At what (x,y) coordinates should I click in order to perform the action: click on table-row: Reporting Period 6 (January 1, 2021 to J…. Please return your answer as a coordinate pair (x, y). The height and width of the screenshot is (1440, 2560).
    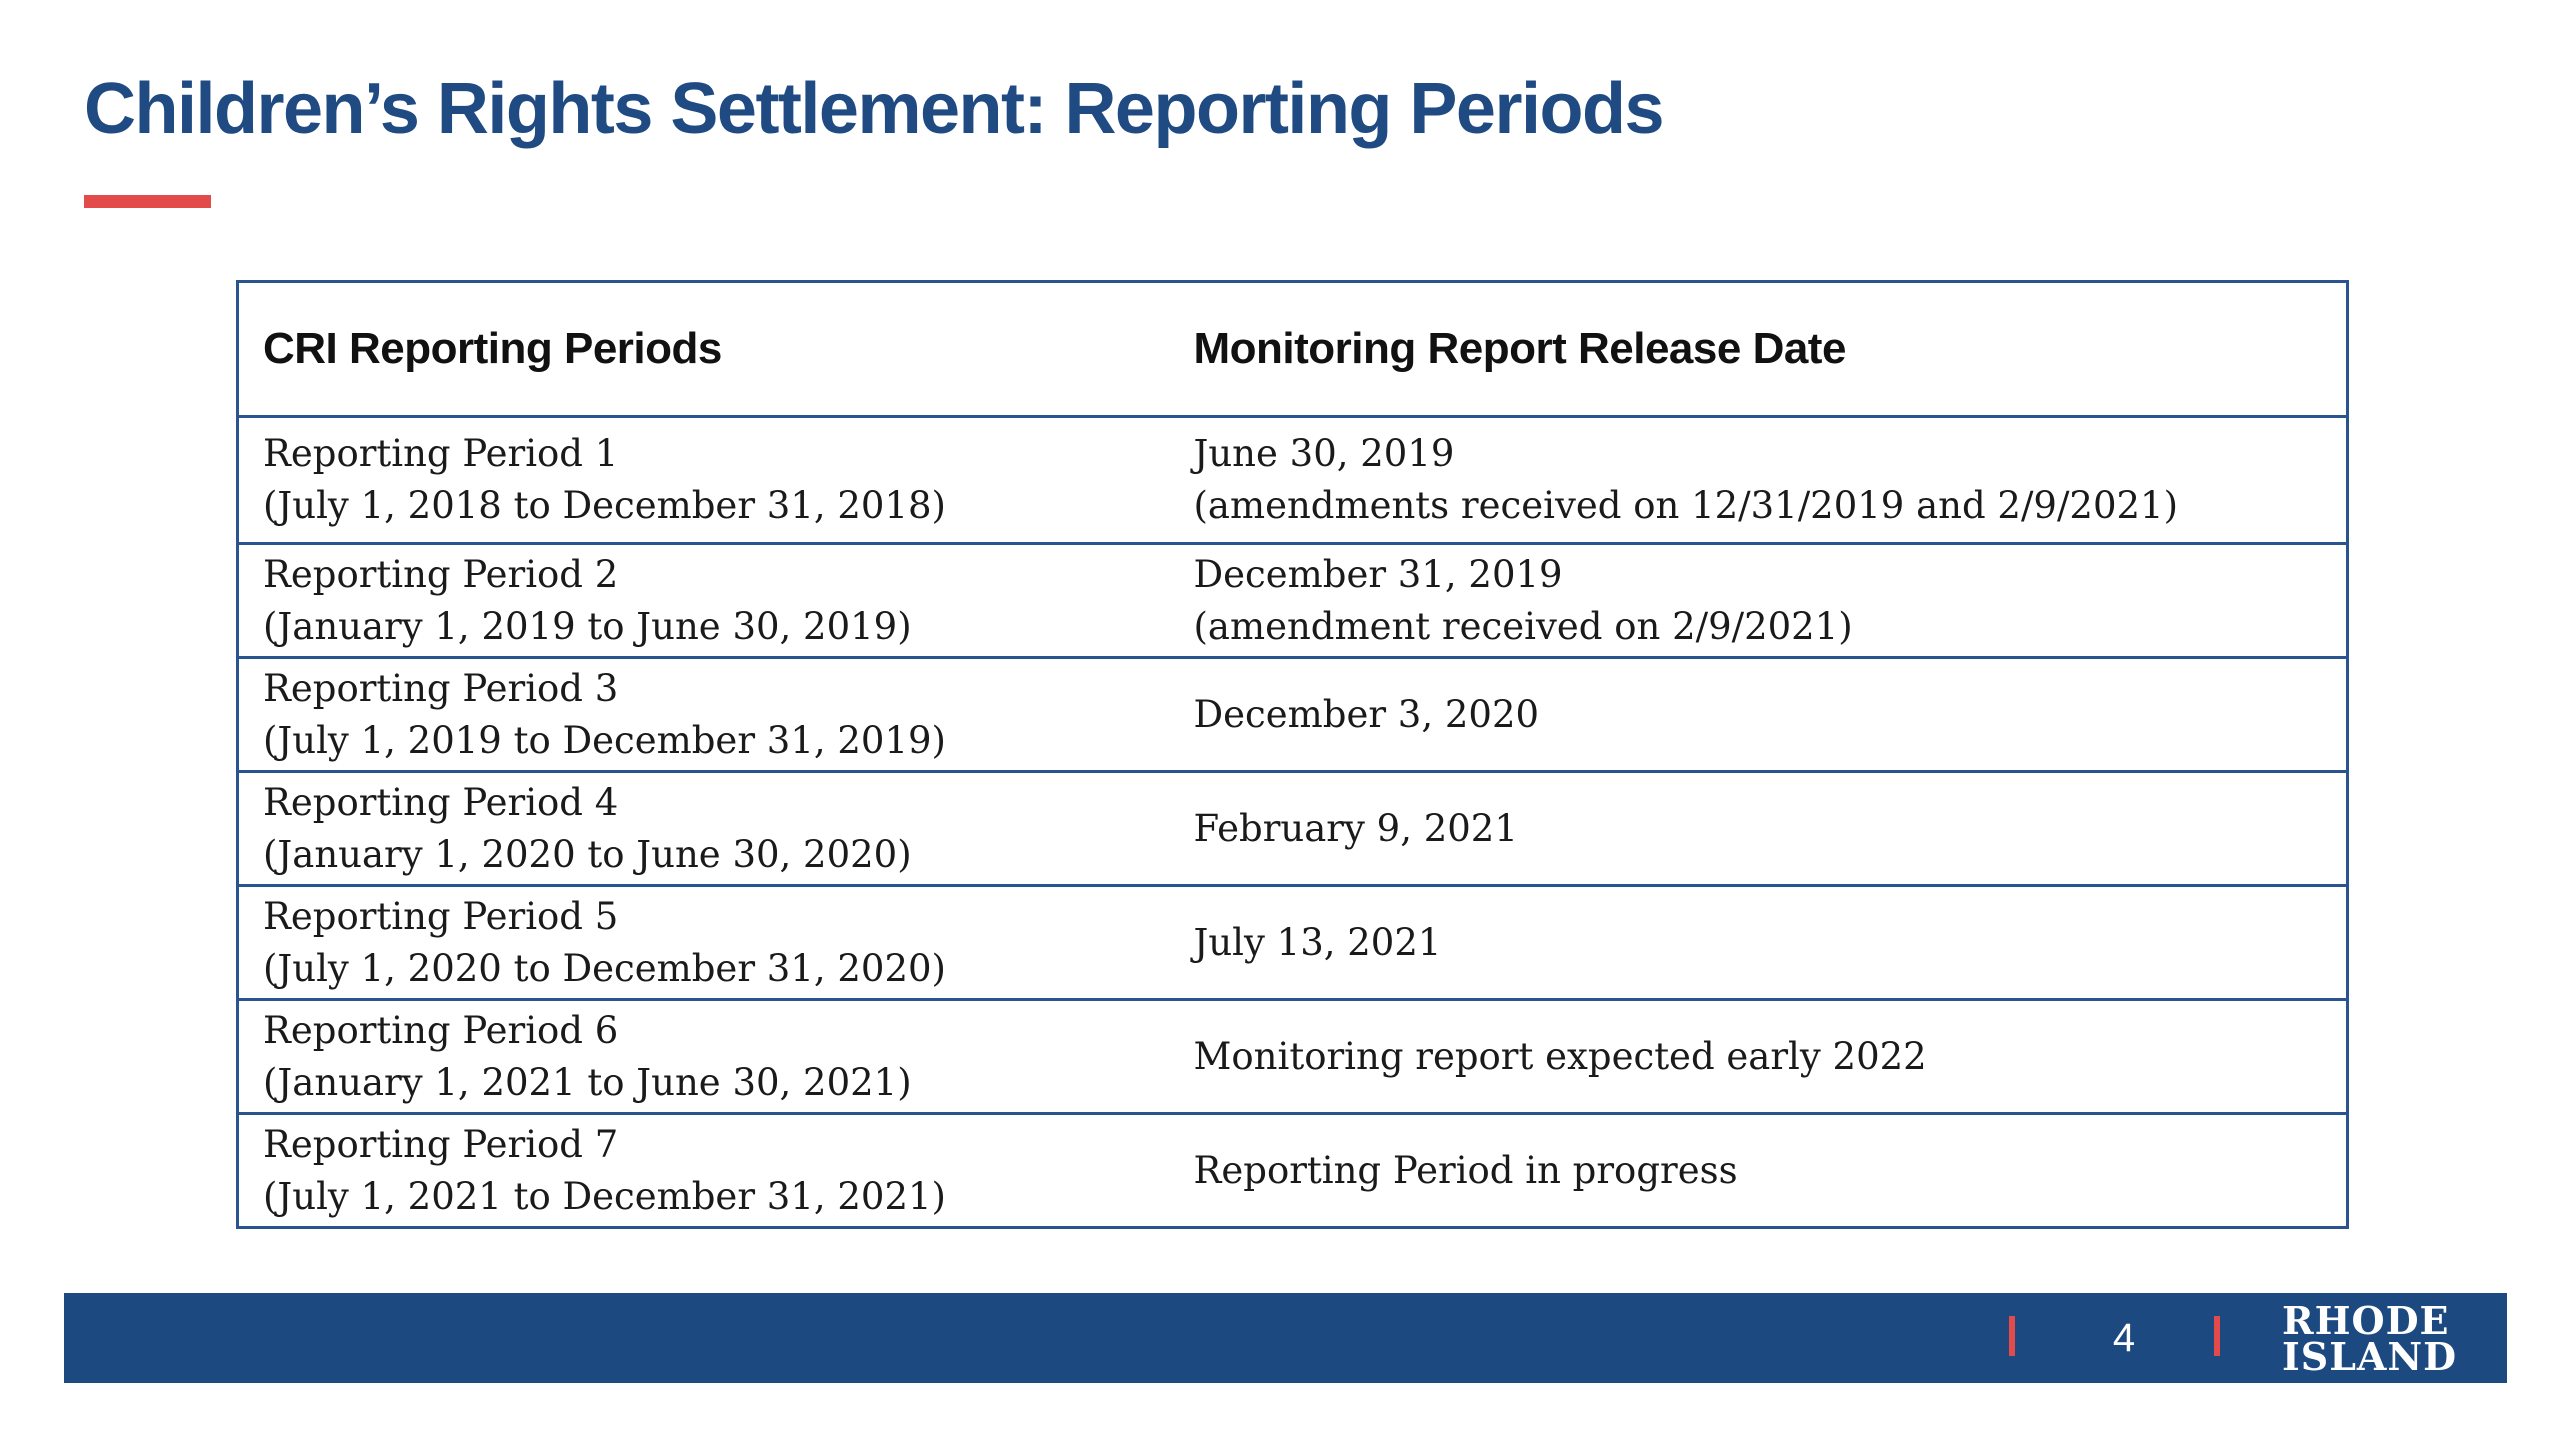
    Looking at the image, I should click on (1292, 1056).